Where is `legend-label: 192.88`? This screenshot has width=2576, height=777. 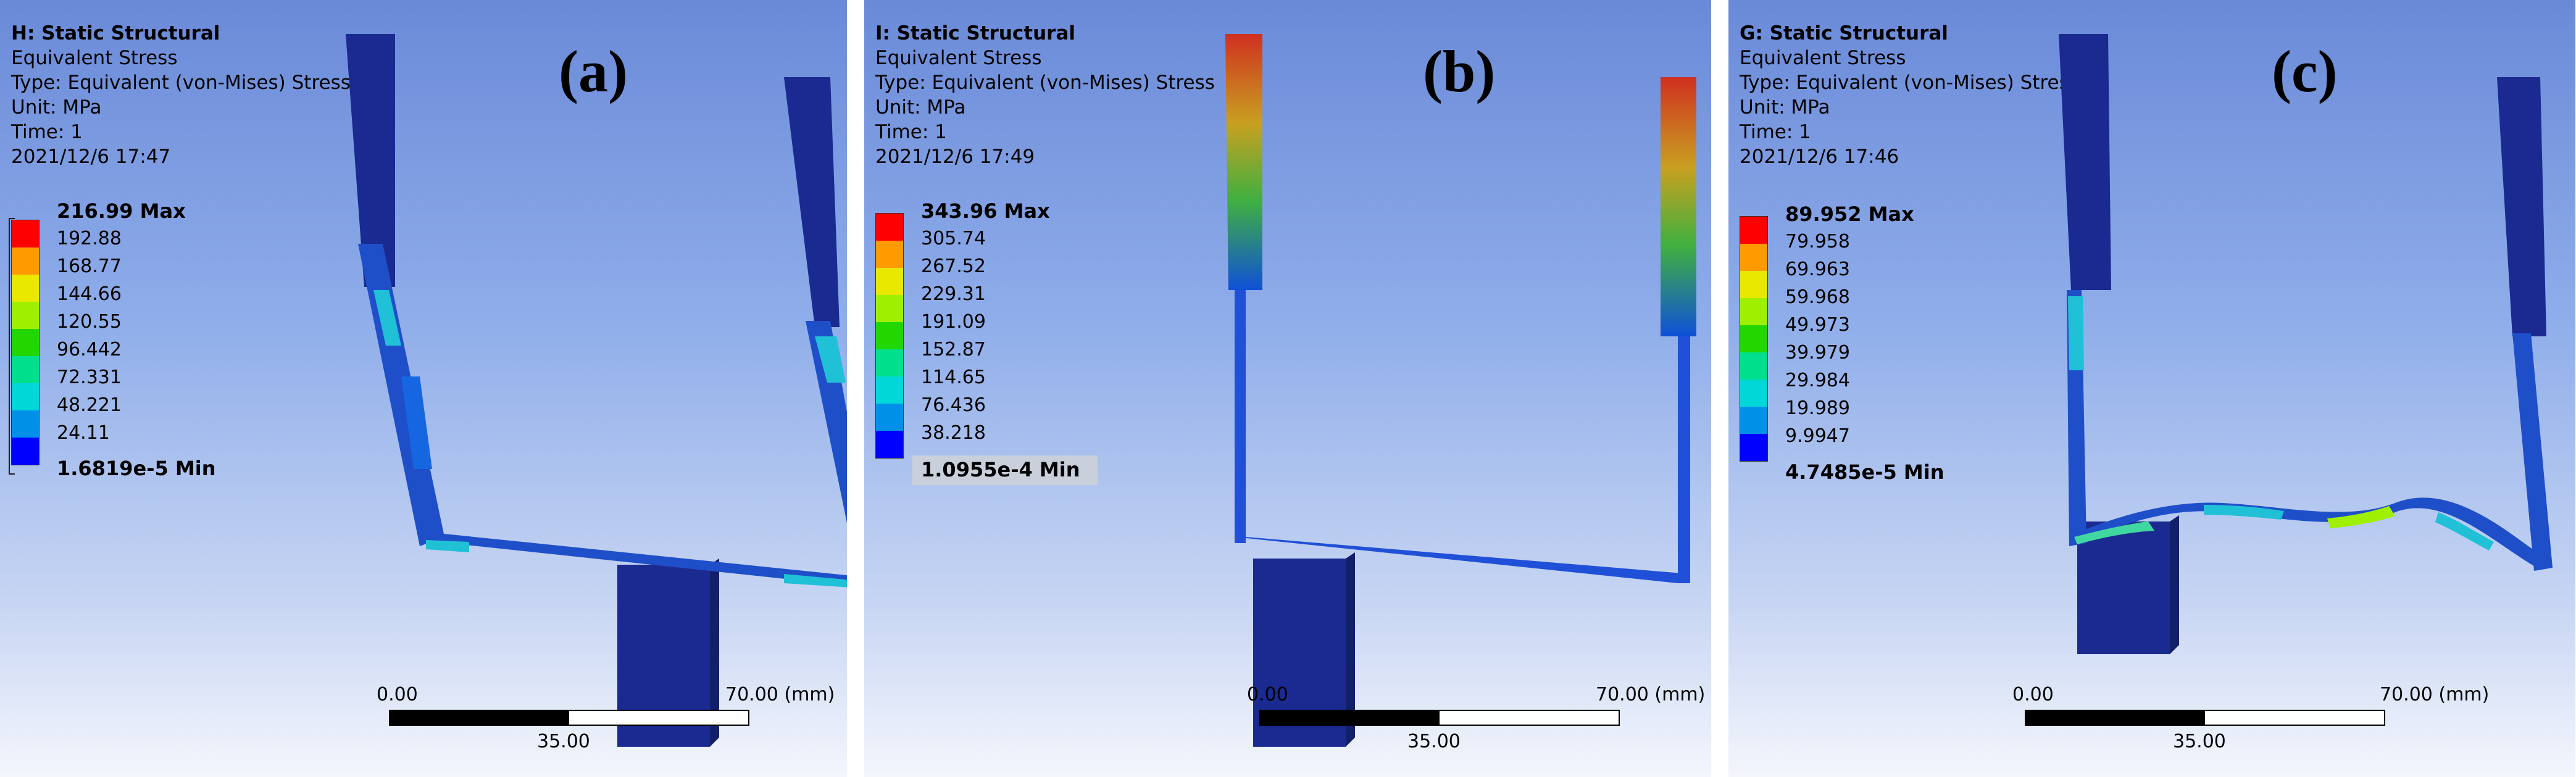 legend-label: 192.88 is located at coordinates (89, 238).